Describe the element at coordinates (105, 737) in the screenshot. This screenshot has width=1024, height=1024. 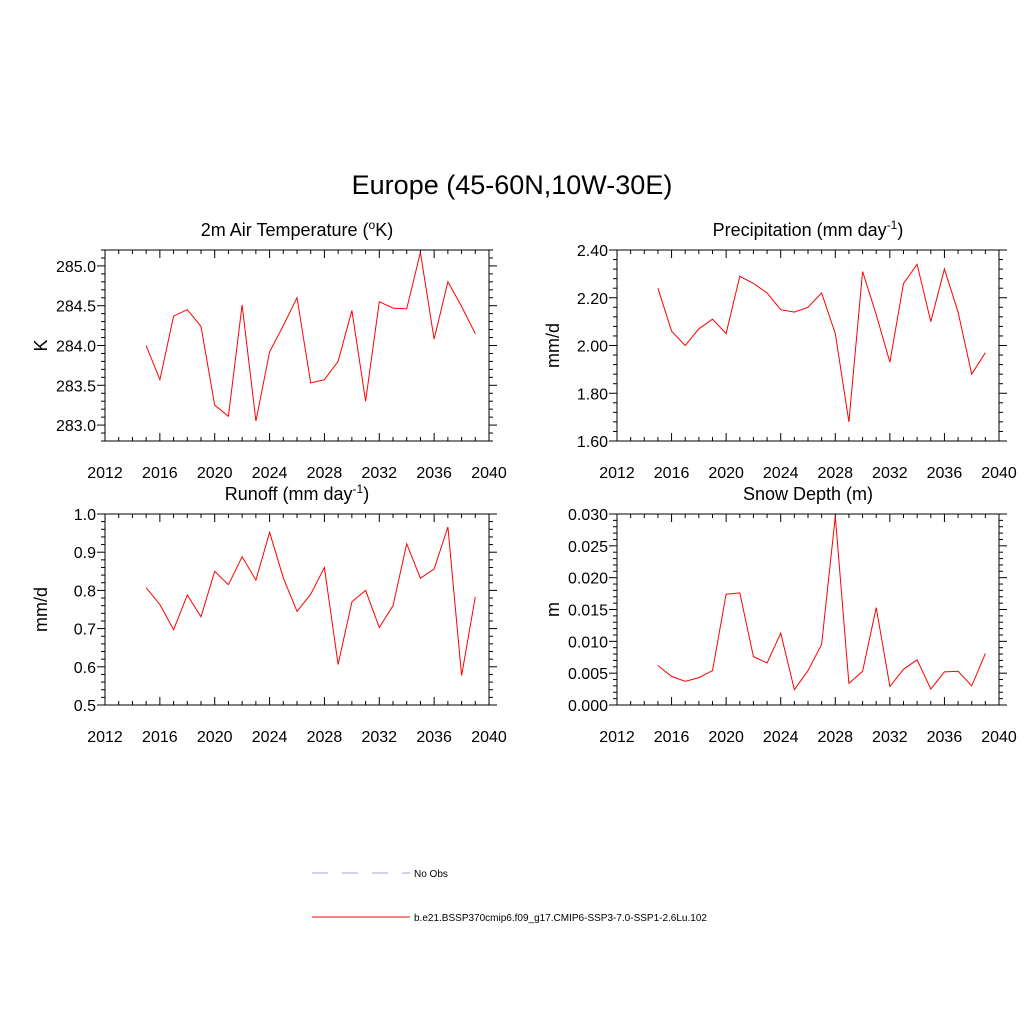
I see `runoff-x-tick-label: 2012` at that location.